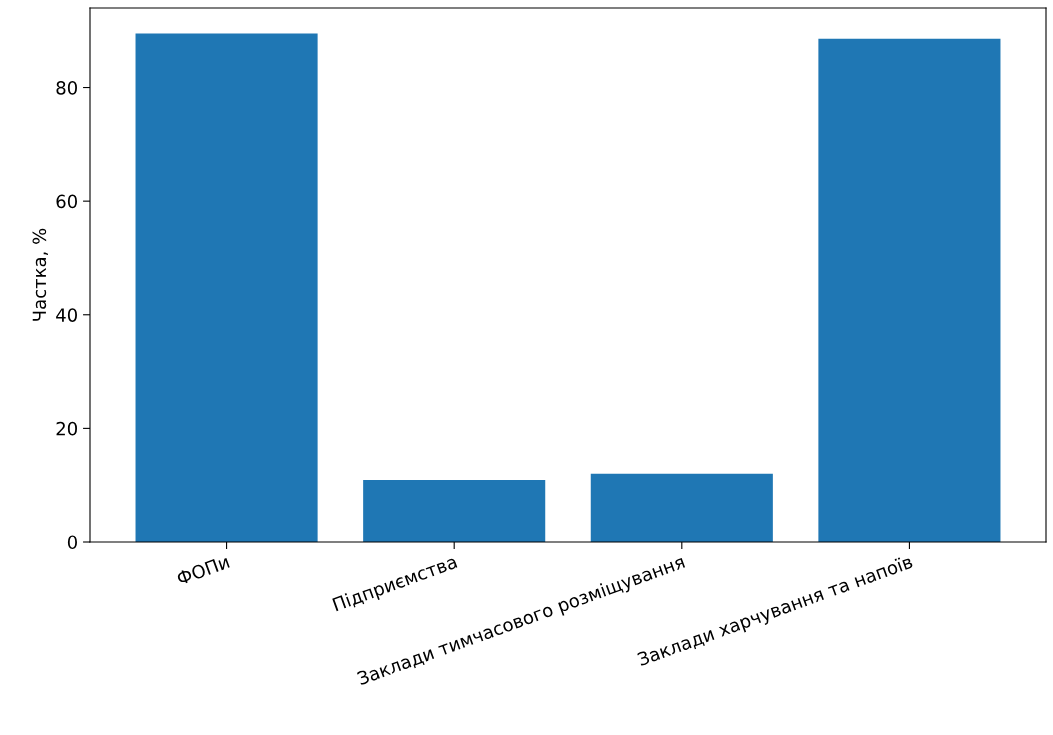  Describe the element at coordinates (66, 201) in the screenshot. I see `y-tick-label: 60` at that location.